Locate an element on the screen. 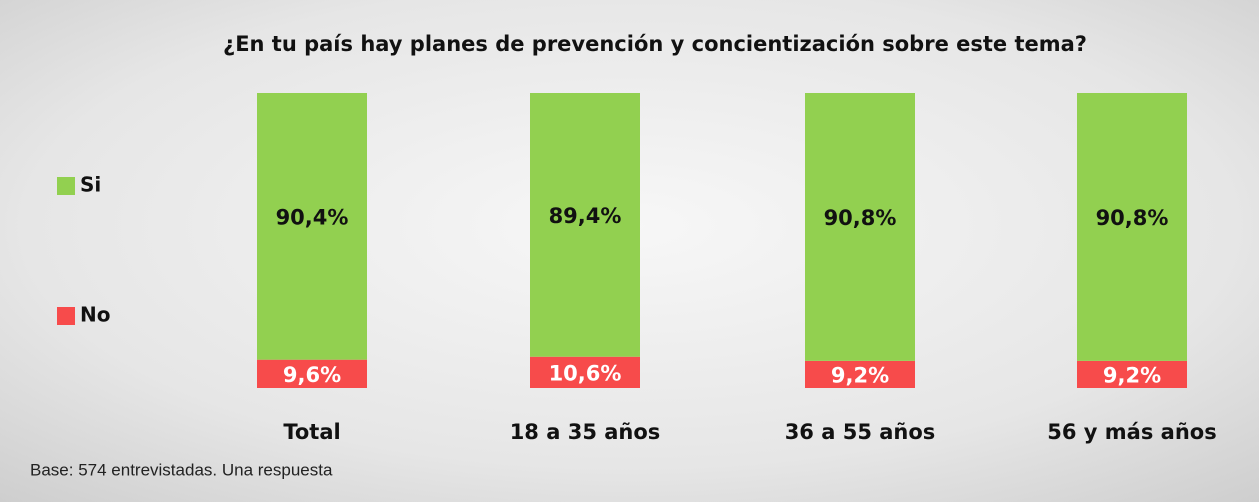  legend-label: Si is located at coordinates (90, 185).